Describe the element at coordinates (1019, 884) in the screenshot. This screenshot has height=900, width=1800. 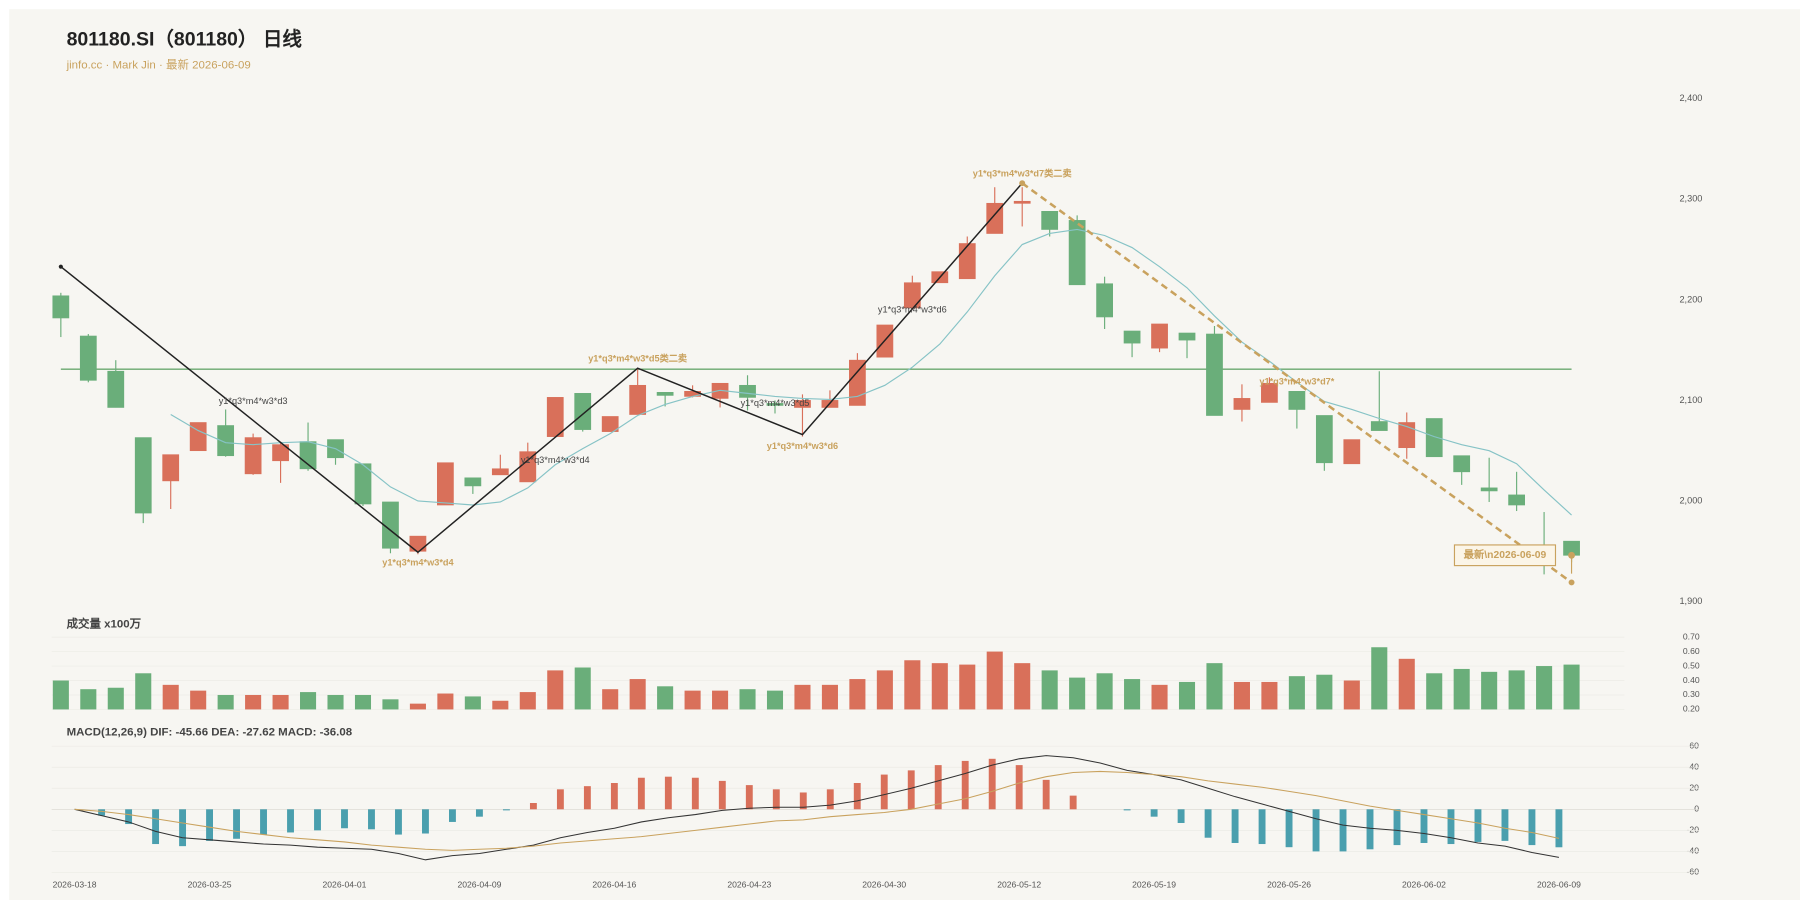
I see `x-tick-label: 2026-05-12` at that location.